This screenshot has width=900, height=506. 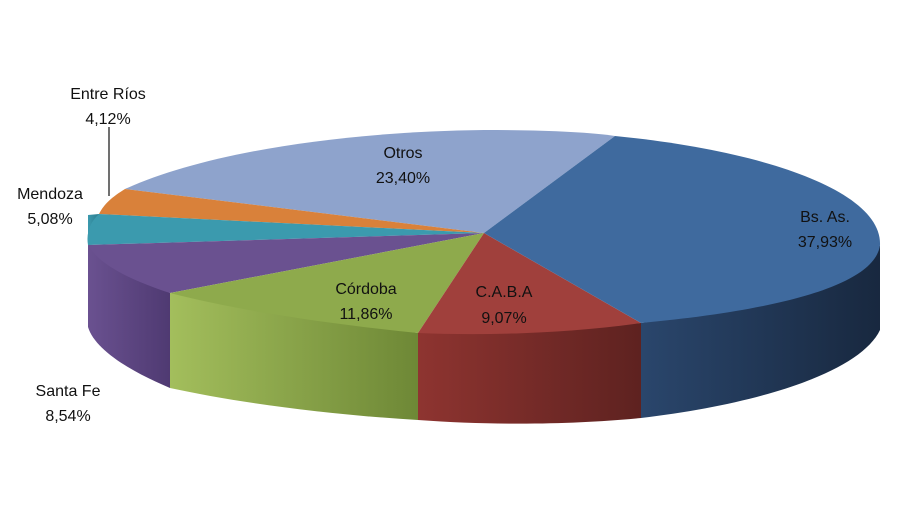 I want to click on slice-santa-fe, so click(x=286, y=263).